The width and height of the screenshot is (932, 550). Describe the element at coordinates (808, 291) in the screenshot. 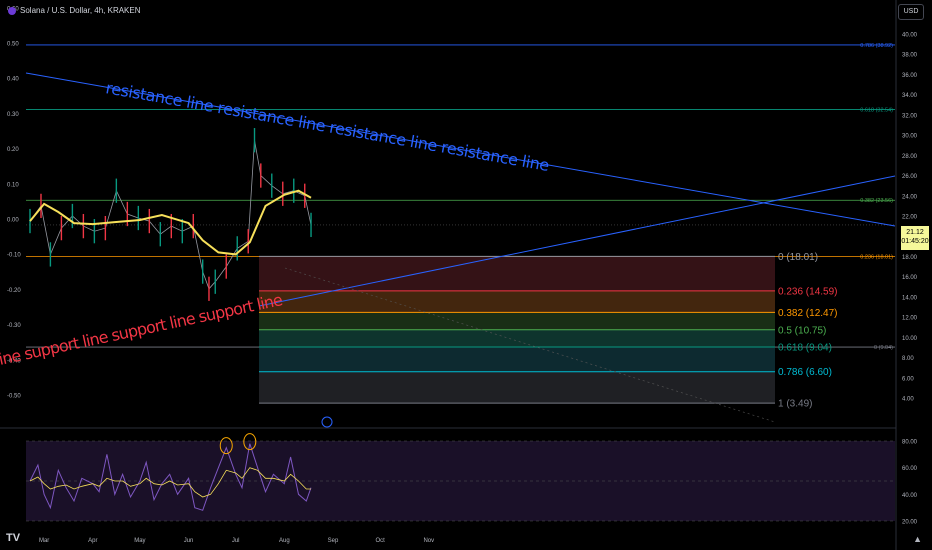

I see `fib-box-label: 0.236 (14.59)` at that location.